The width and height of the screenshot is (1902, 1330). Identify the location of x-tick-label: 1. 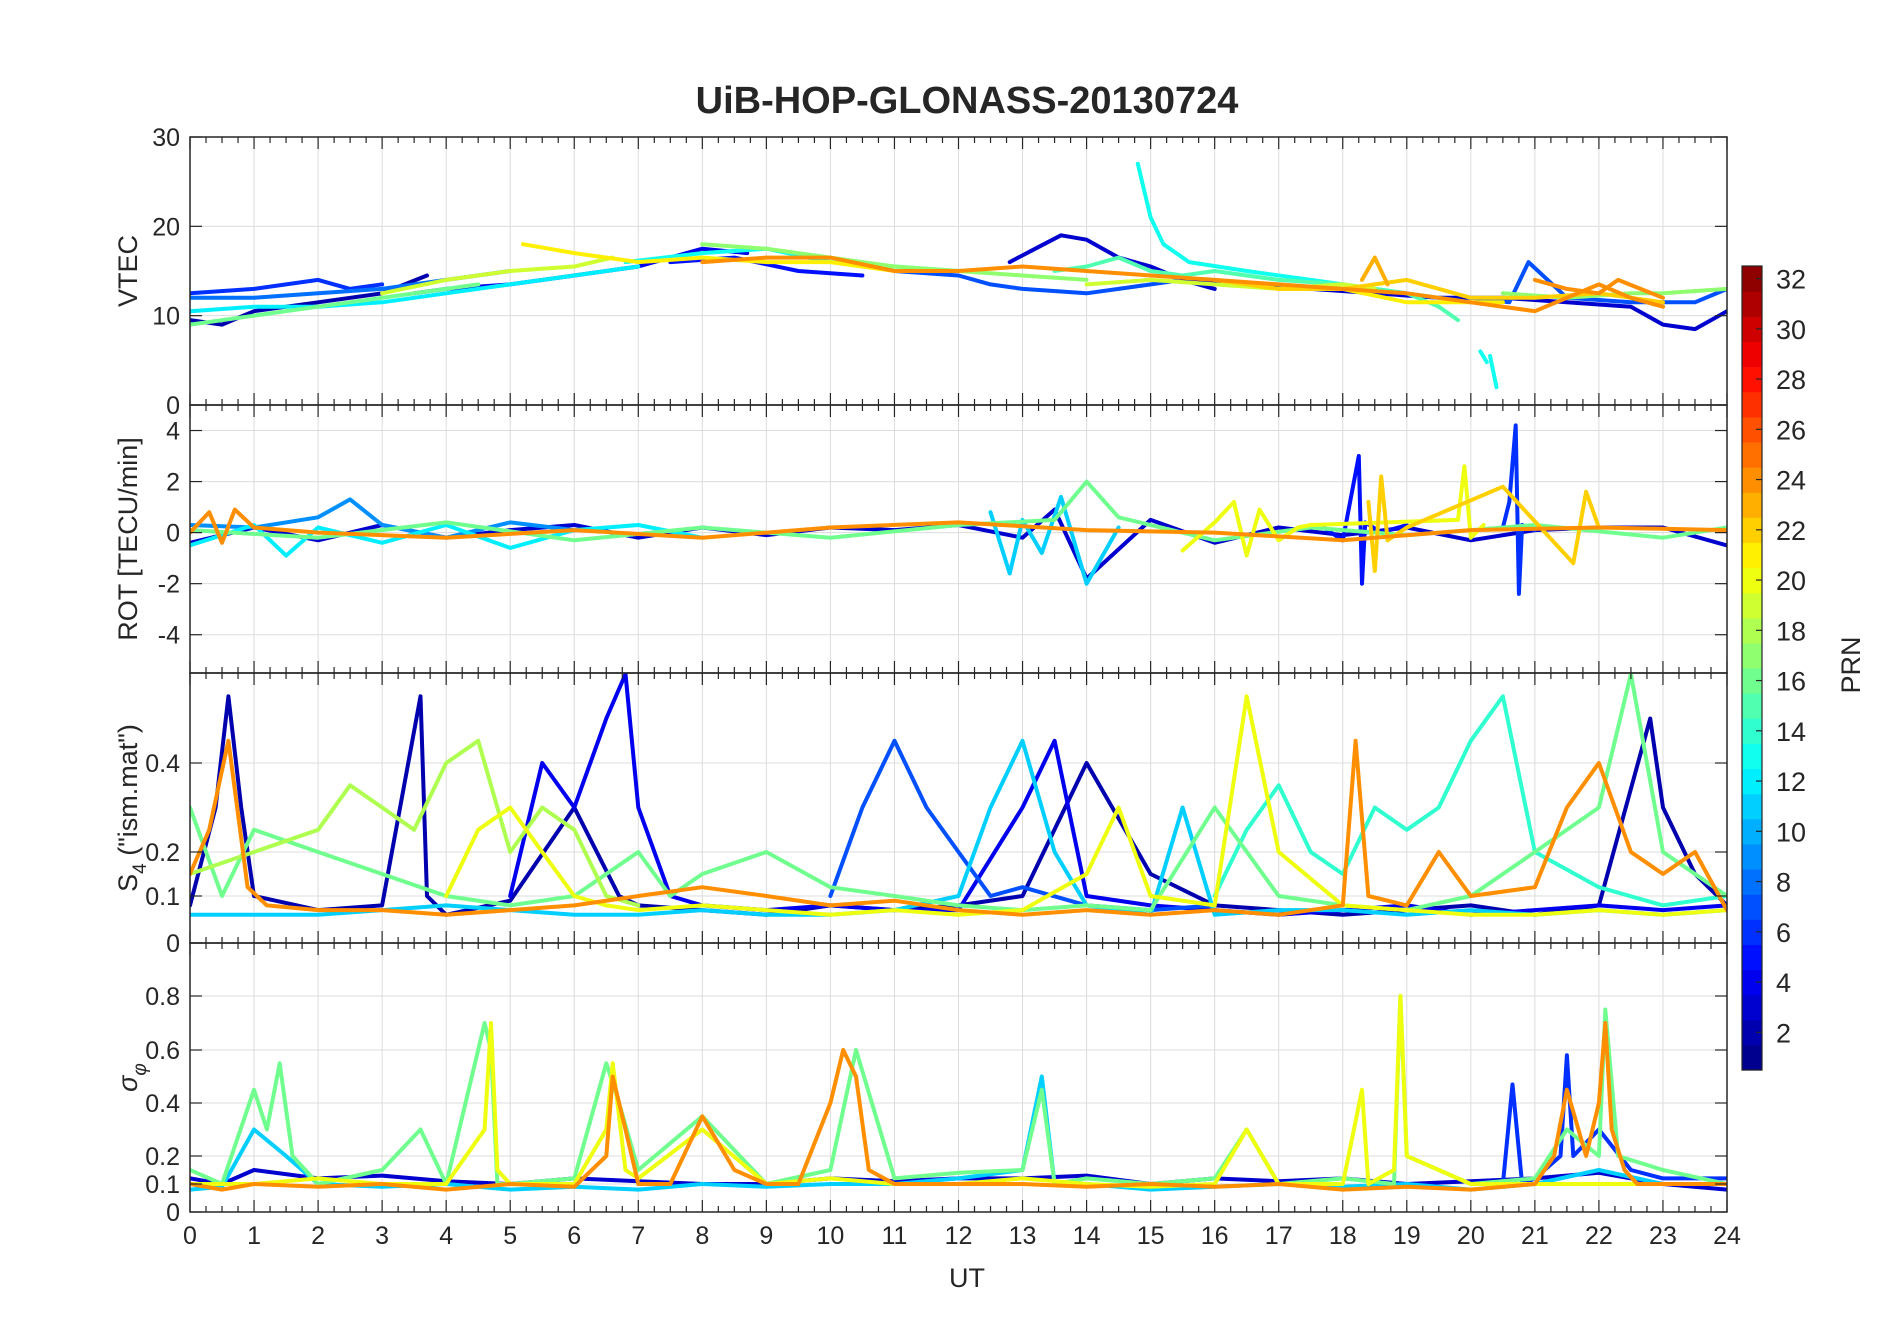
(254, 1236).